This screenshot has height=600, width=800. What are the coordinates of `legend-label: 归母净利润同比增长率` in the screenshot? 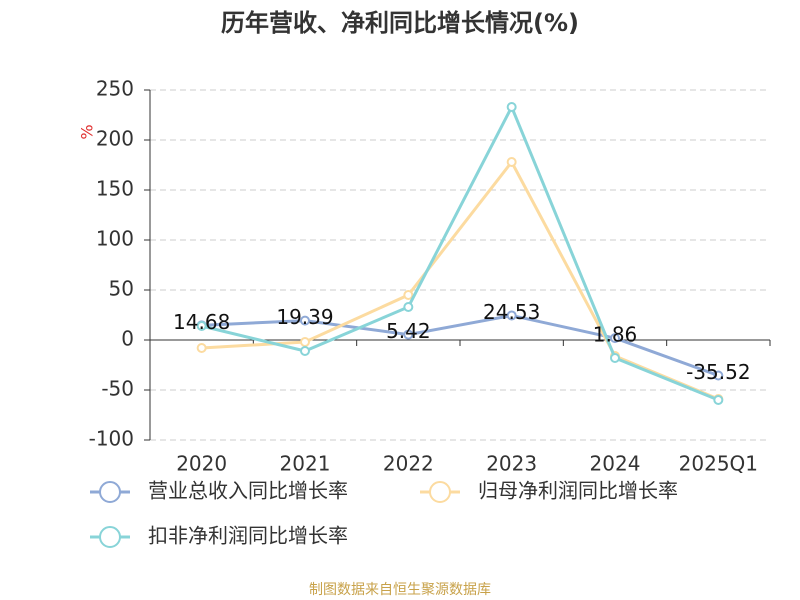 It's located at (578, 491).